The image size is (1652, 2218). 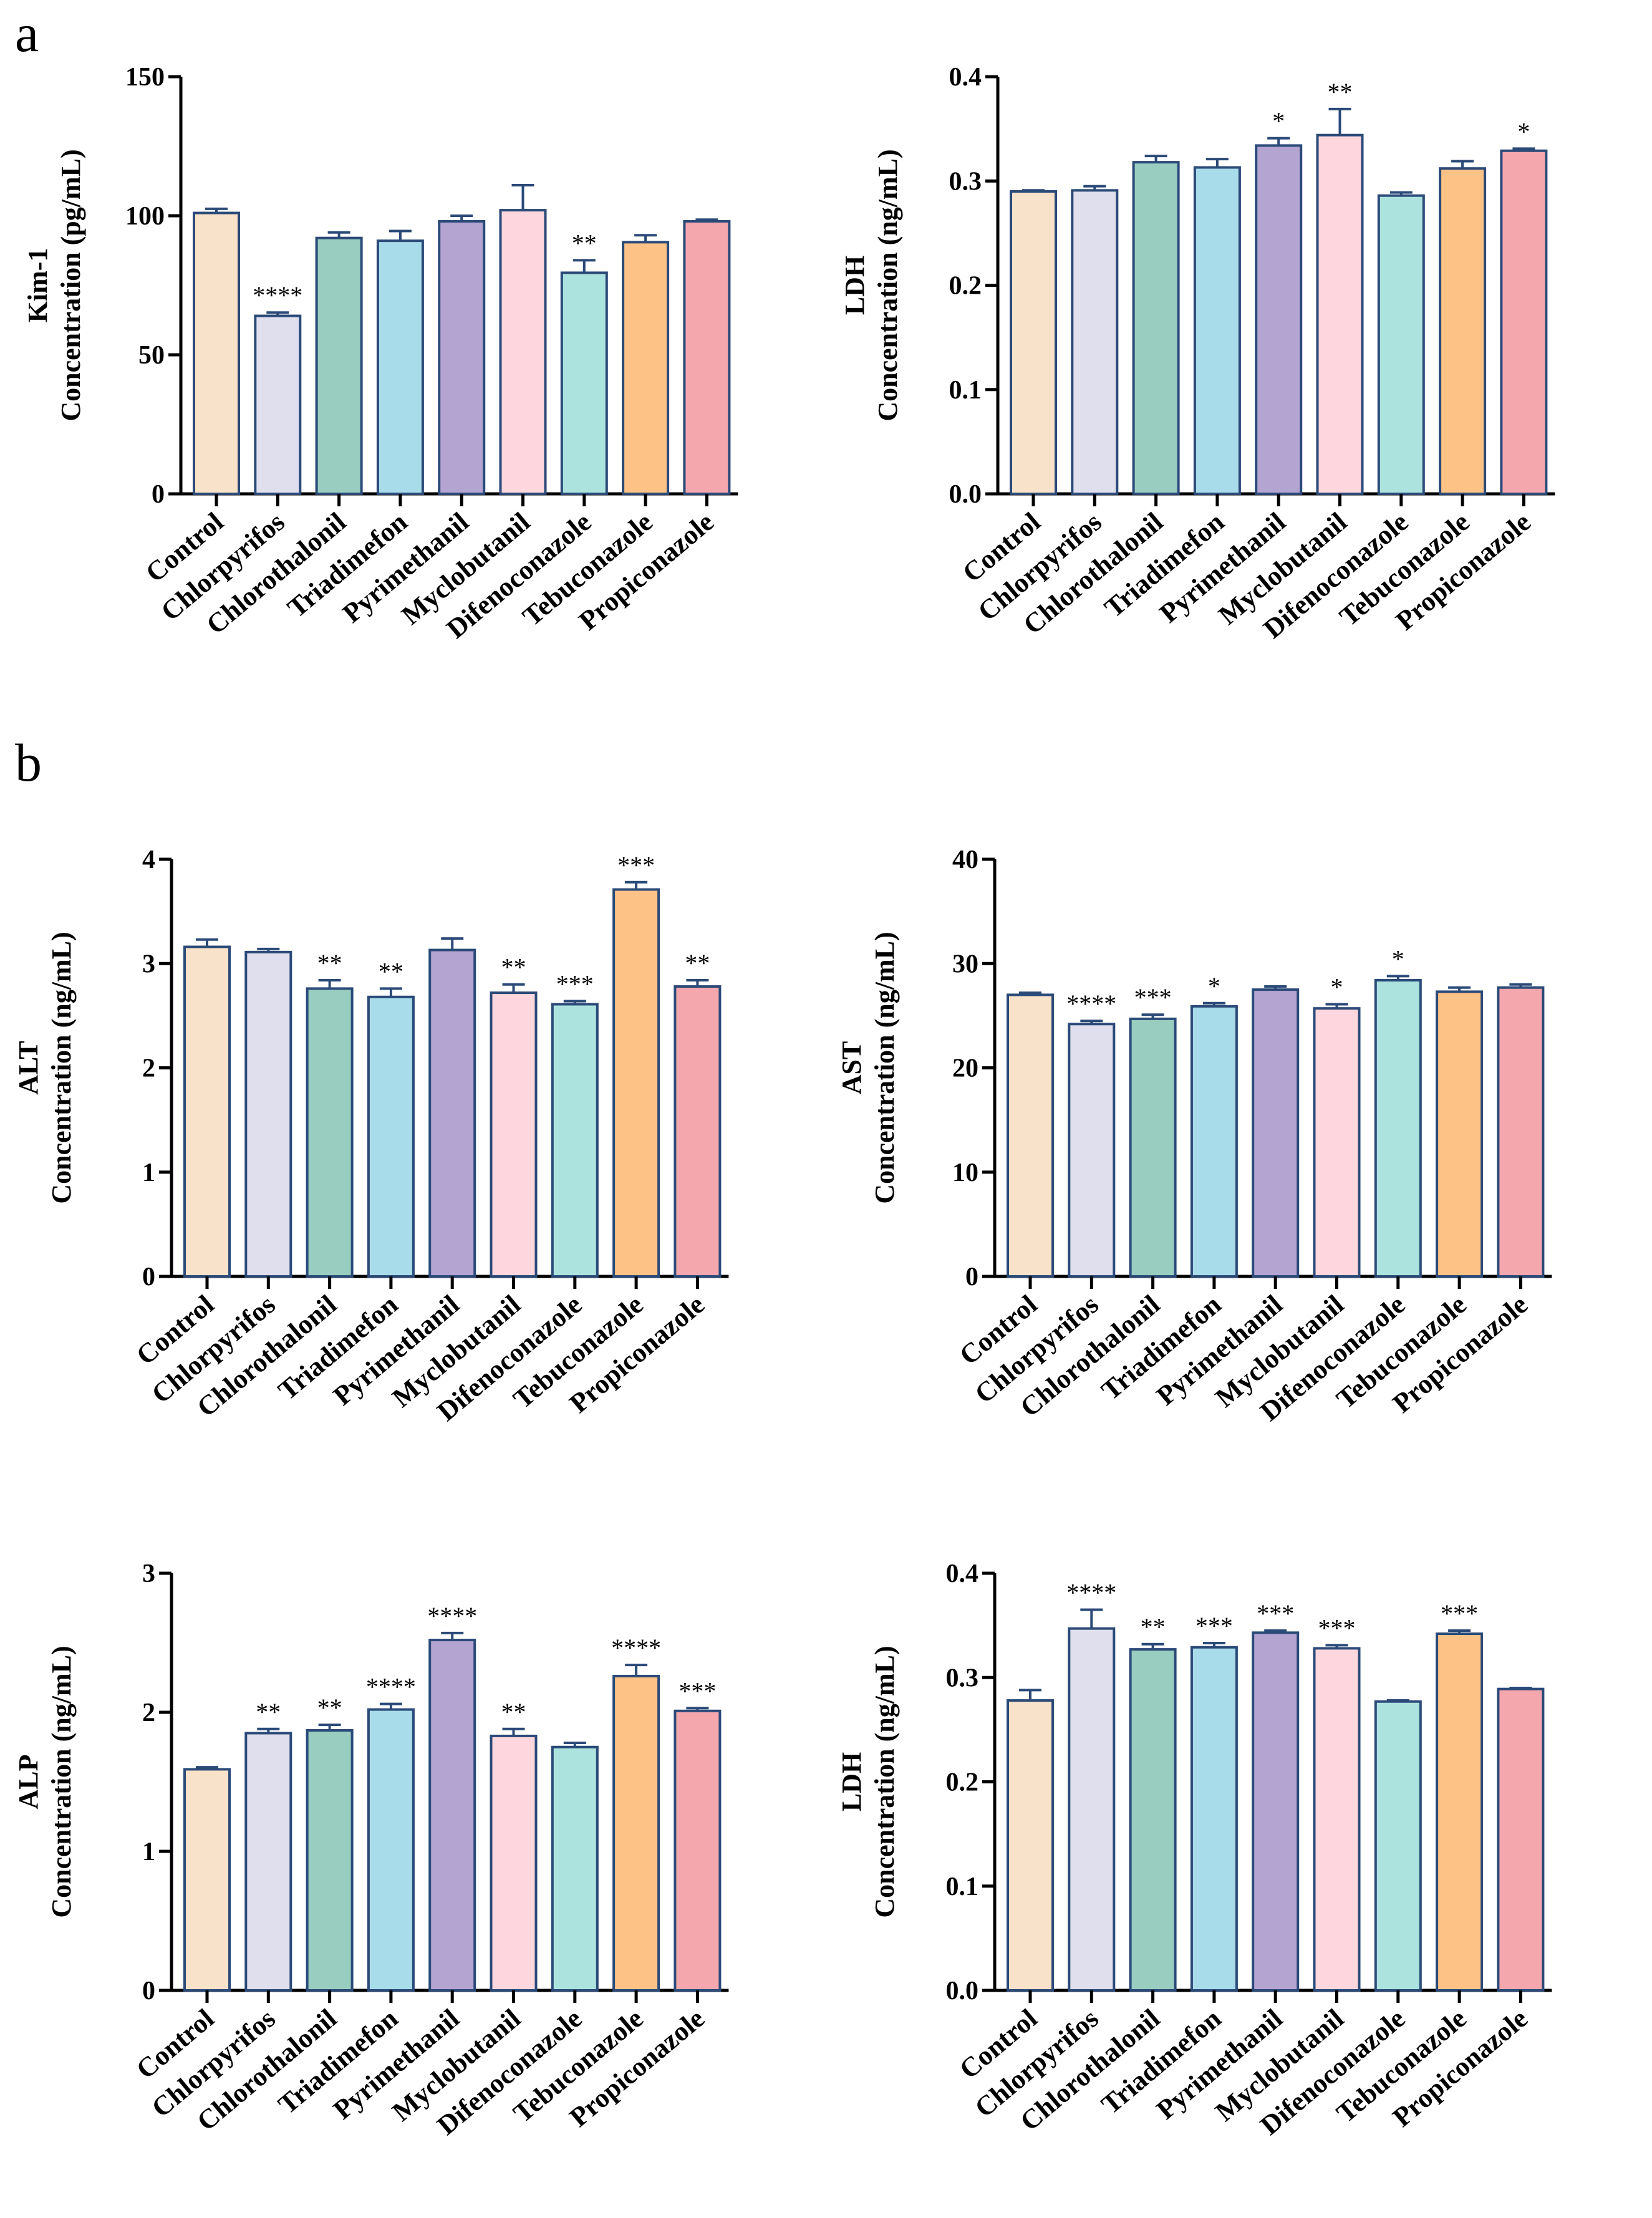 What do you see at coordinates (151, 355) in the screenshot?
I see `y-tick-label: 50` at bounding box center [151, 355].